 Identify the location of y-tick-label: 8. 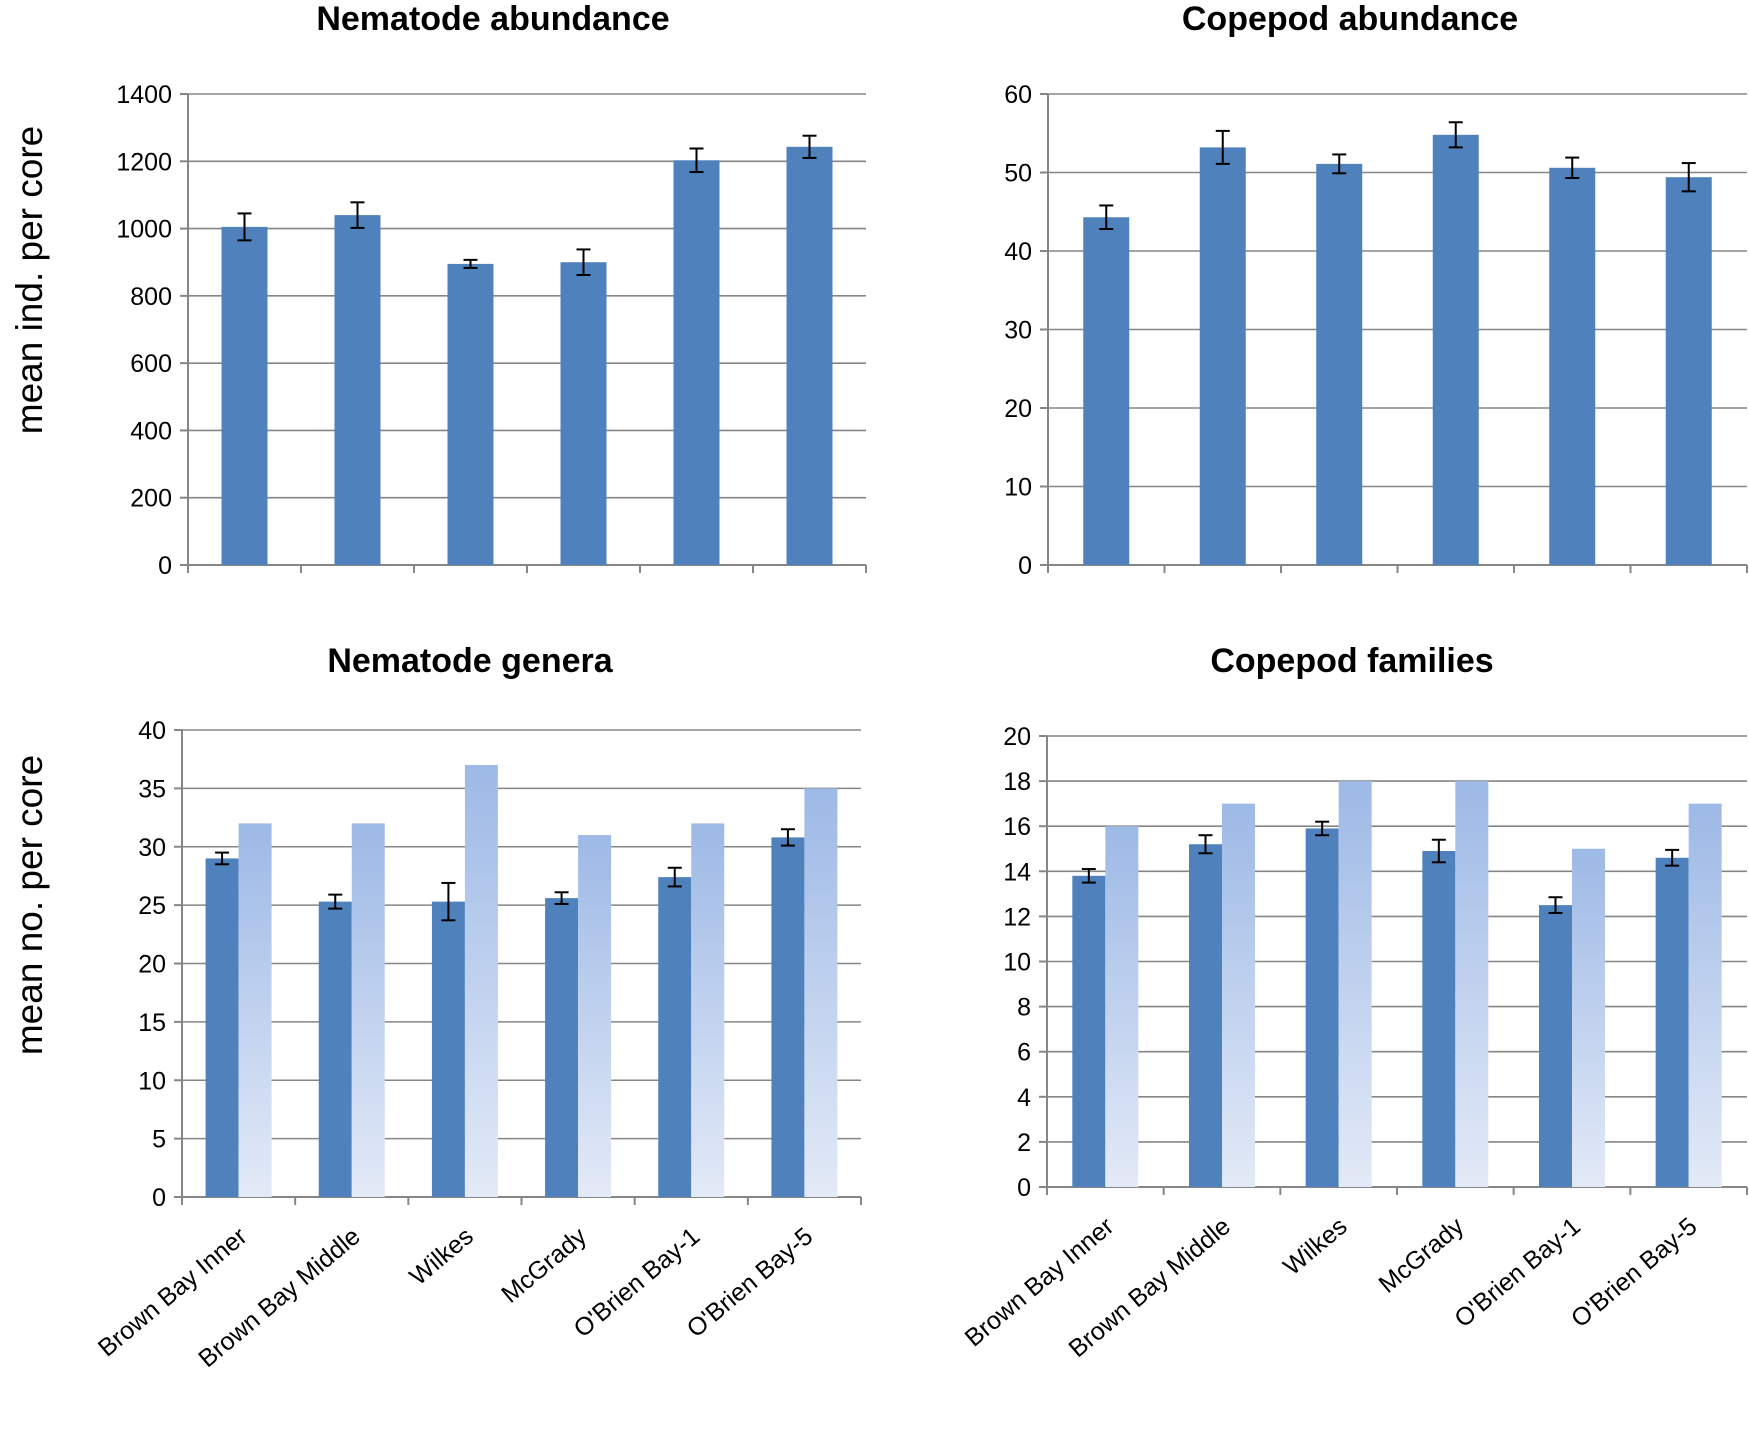
(1024, 1008).